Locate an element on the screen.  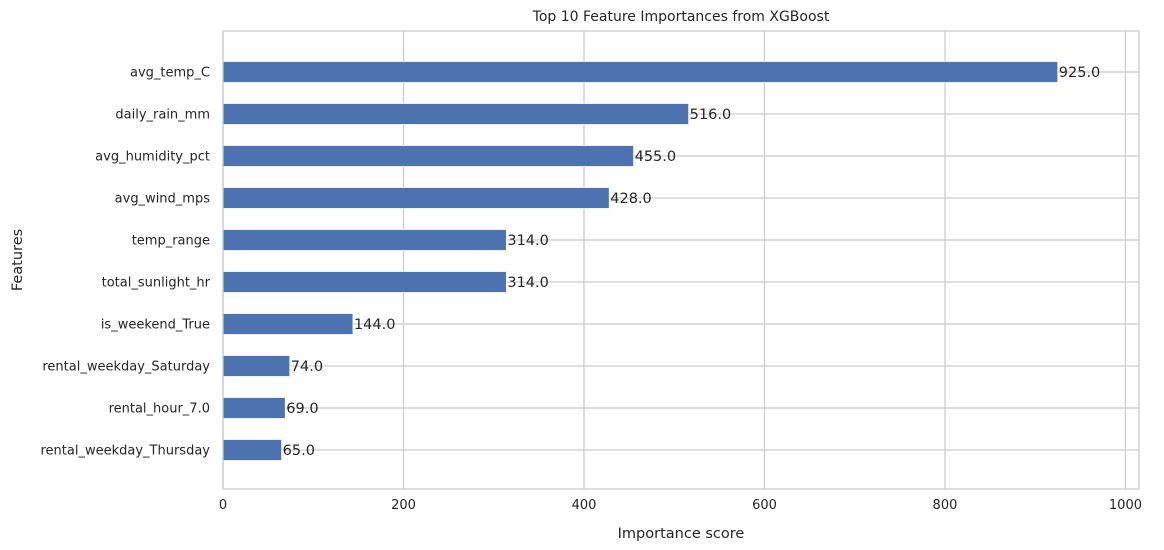
y-tick-label: is_weekend_True is located at coordinates (155, 325).